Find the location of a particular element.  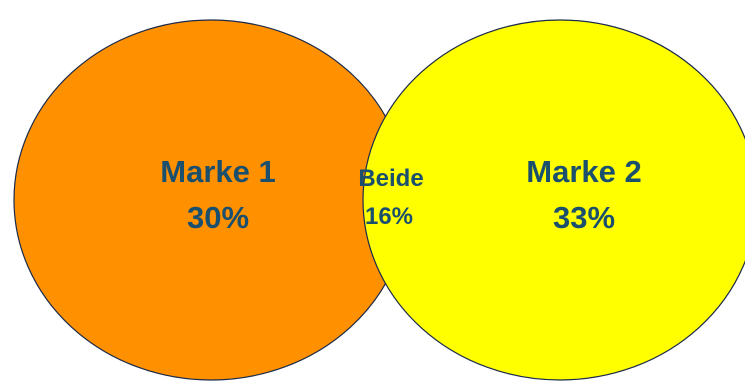

label-beide: Beide is located at coordinates (390, 178).